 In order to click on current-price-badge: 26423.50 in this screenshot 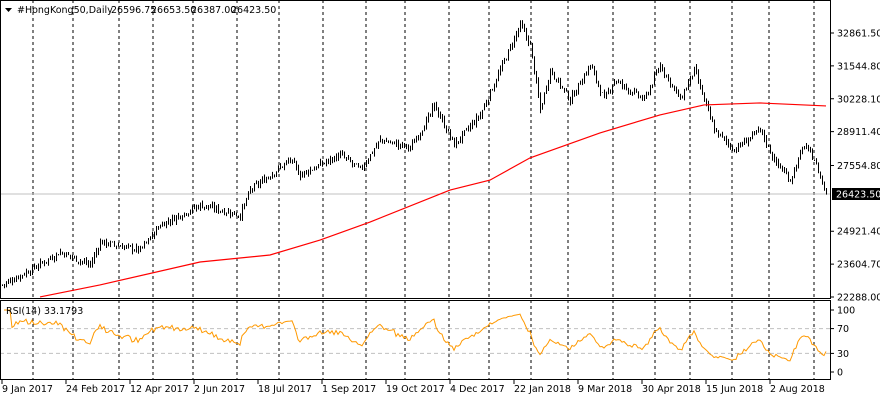, I will do `click(856, 194)`.